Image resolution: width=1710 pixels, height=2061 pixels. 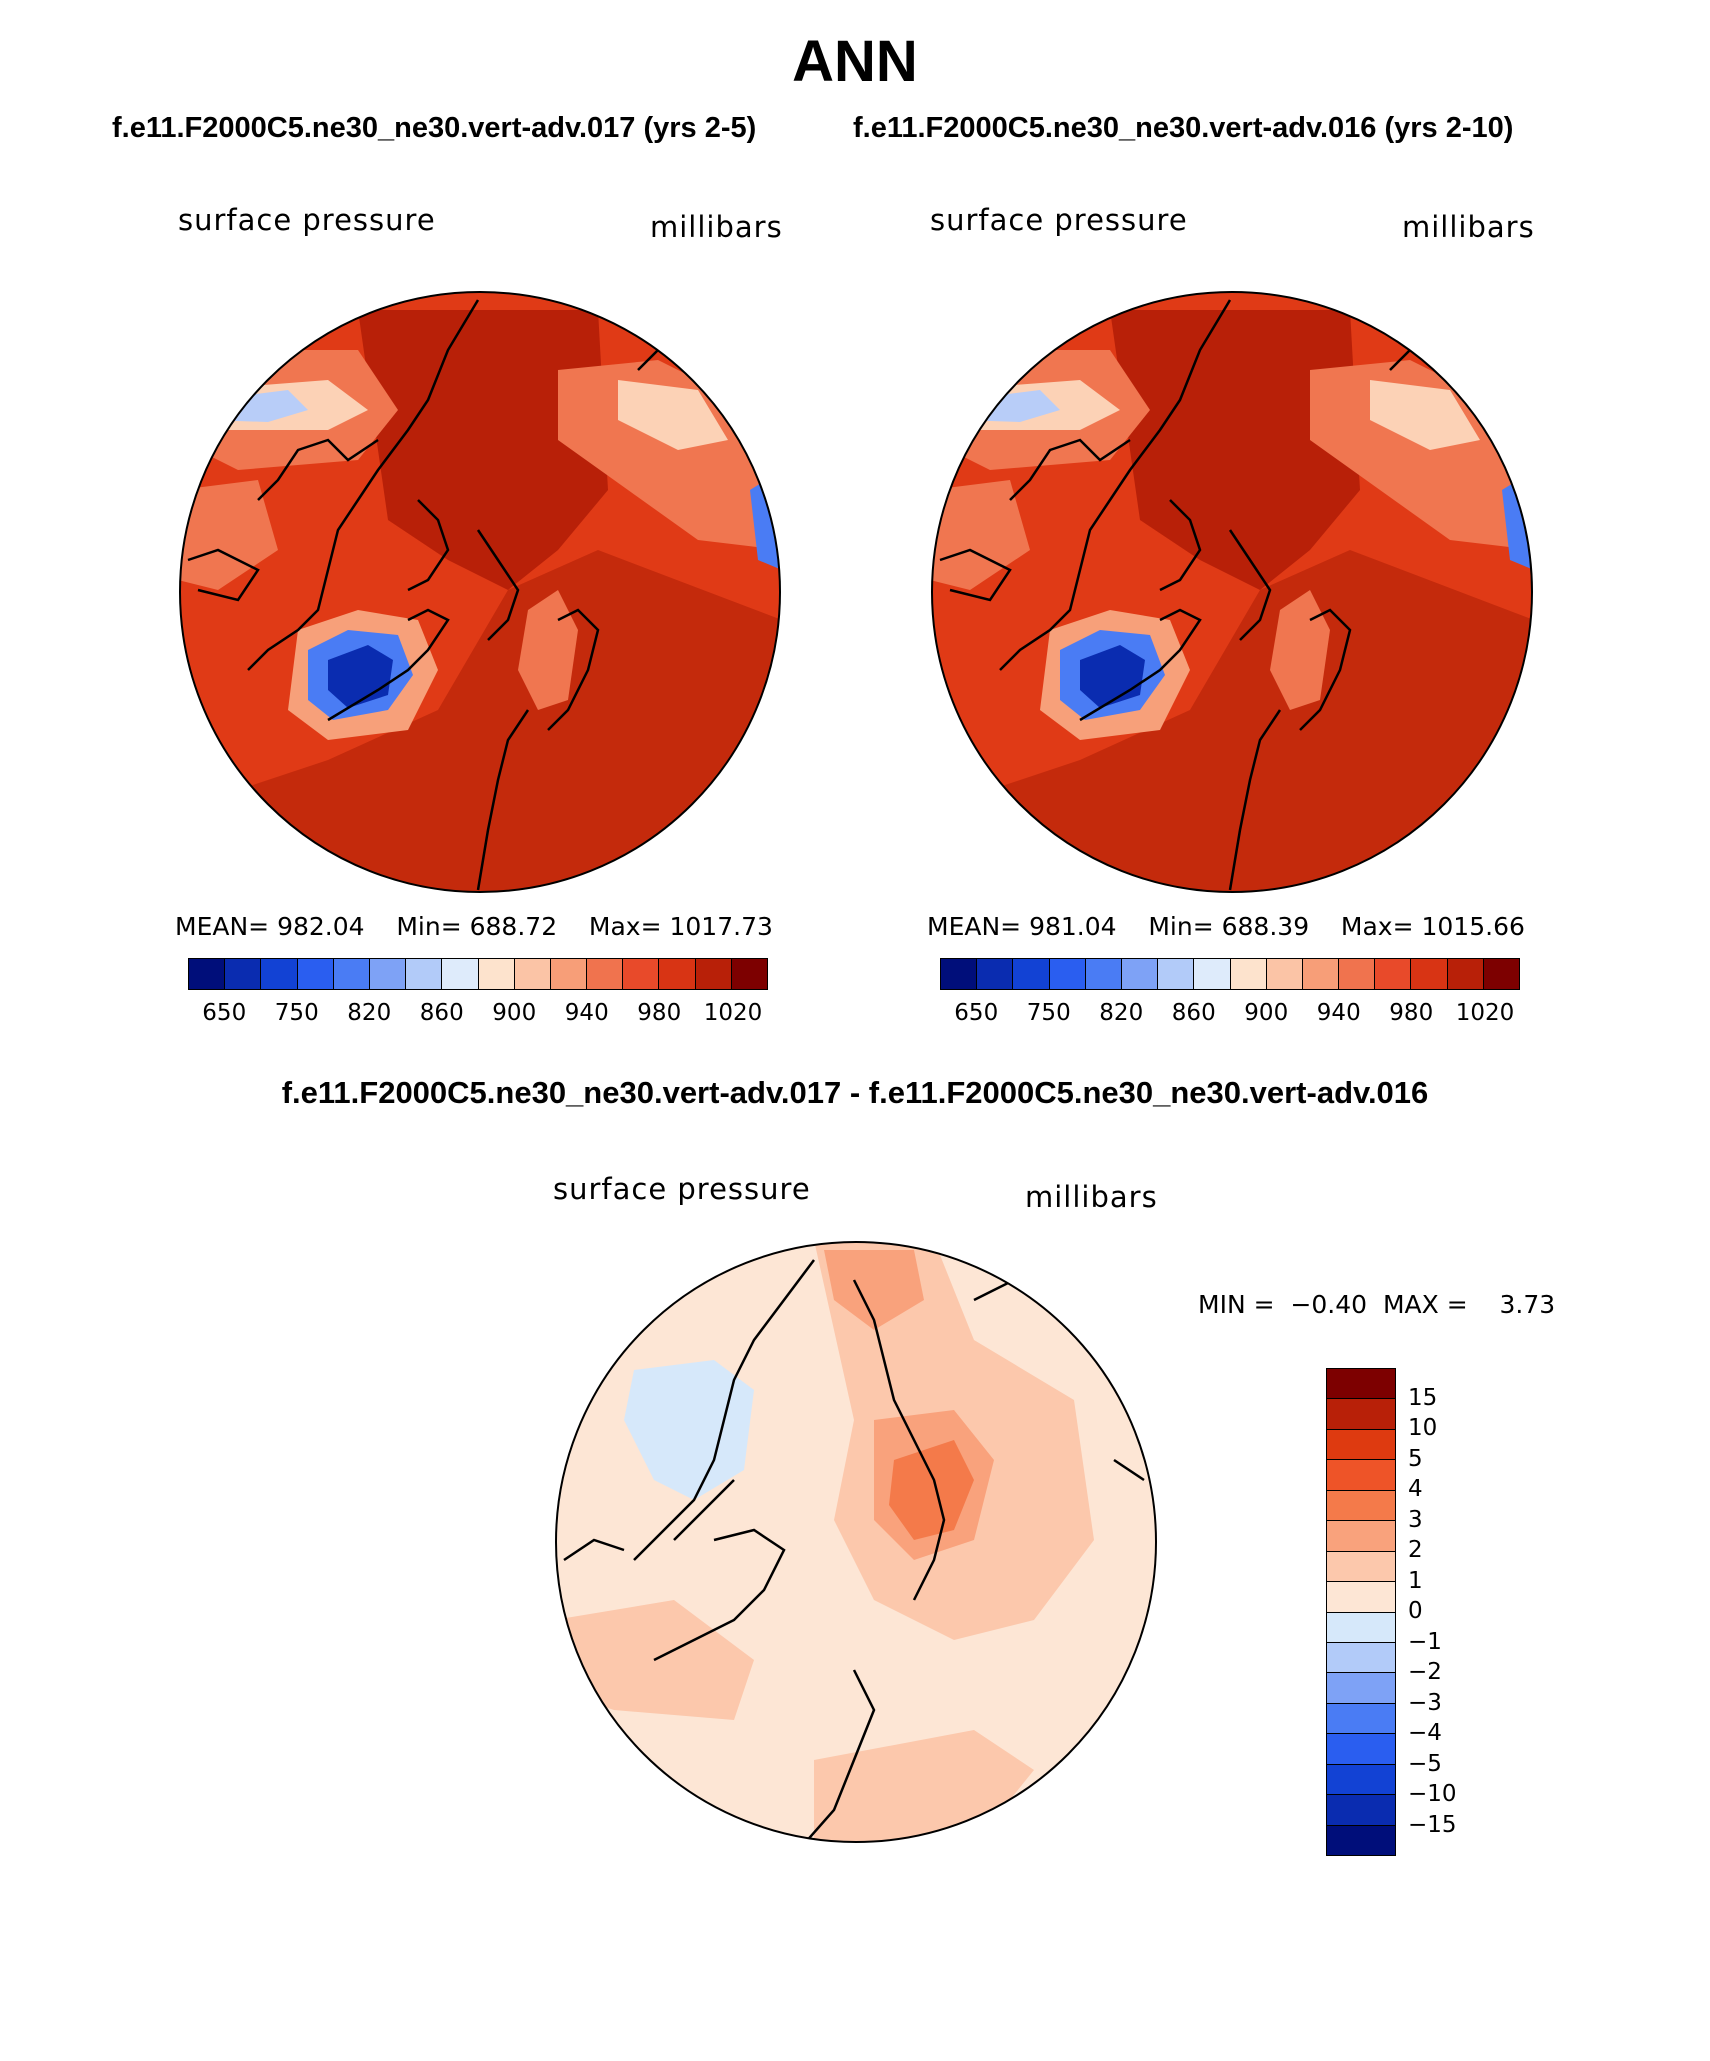 I want to click on panel2-greenland-core, so click(x=1112, y=676).